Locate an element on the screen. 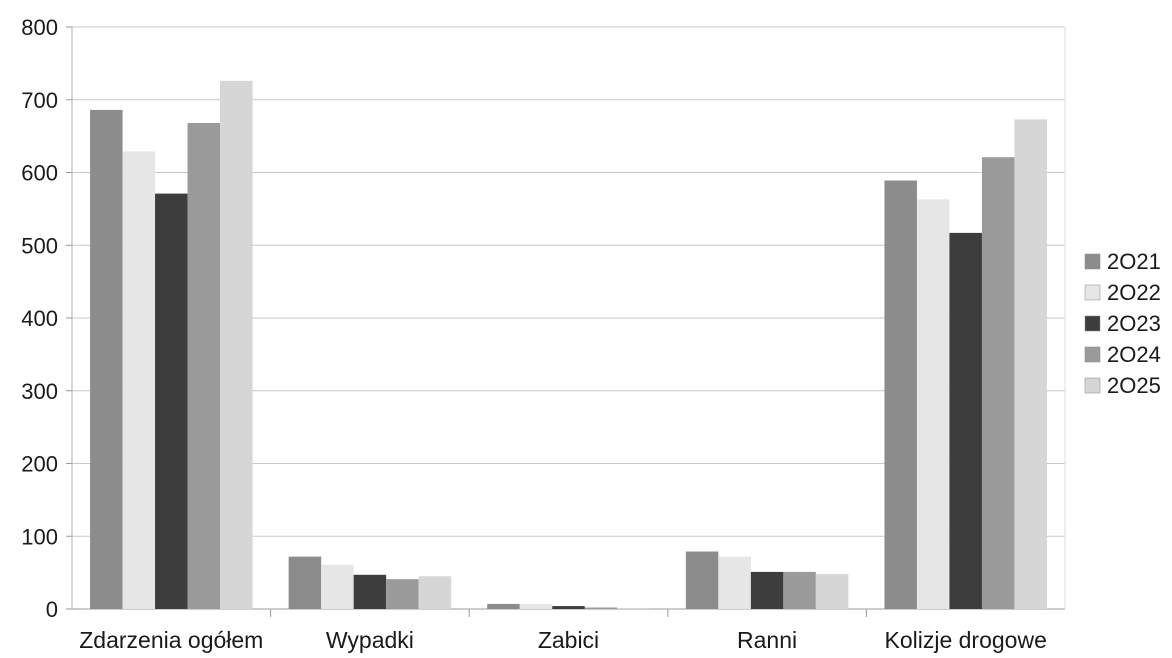  y-tick-label: 200 is located at coordinates (39, 464).